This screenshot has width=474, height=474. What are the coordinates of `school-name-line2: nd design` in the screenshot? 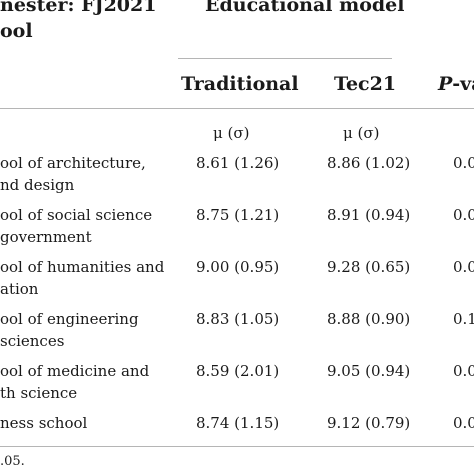 It's located at (37, 185).